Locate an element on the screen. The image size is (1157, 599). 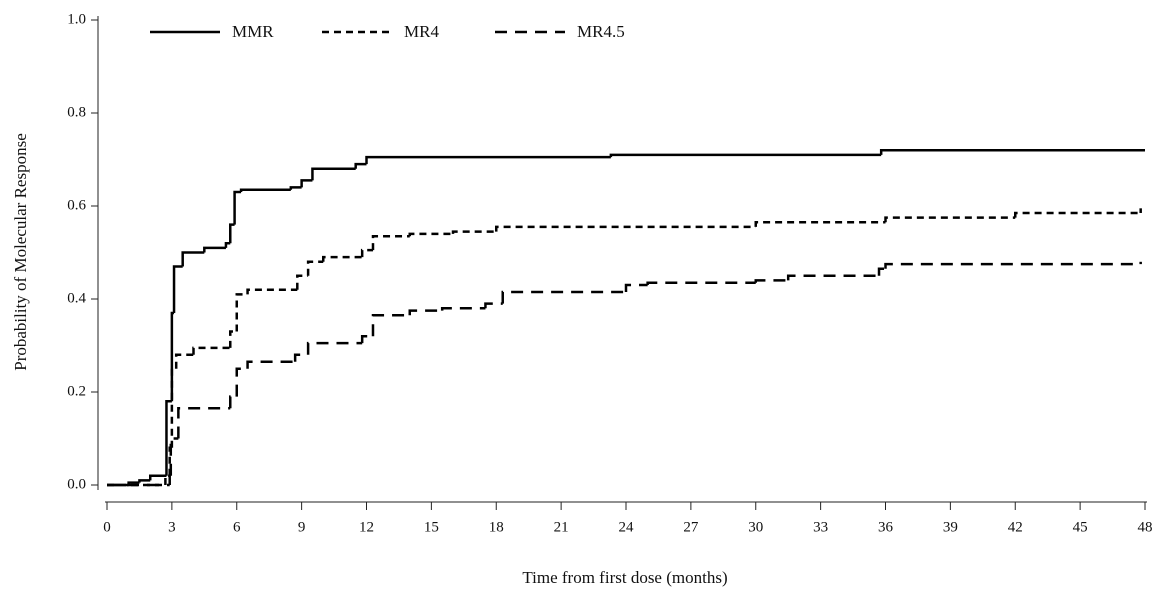
y-axis-label: Probability of Molecular Response is located at coordinates (20, 252).